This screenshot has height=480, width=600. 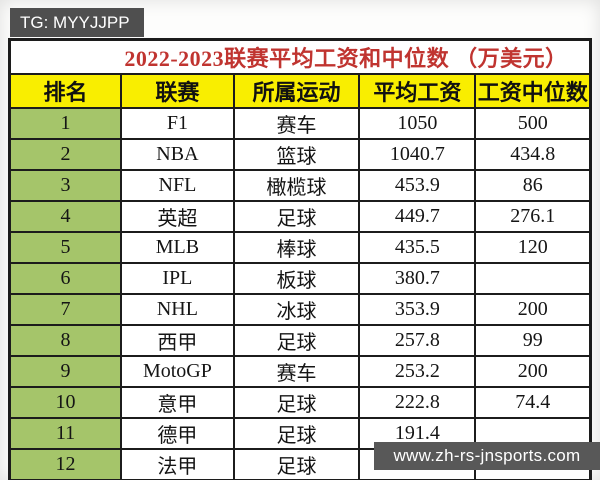 I want to click on cell-league: NFL, so click(x=177, y=185).